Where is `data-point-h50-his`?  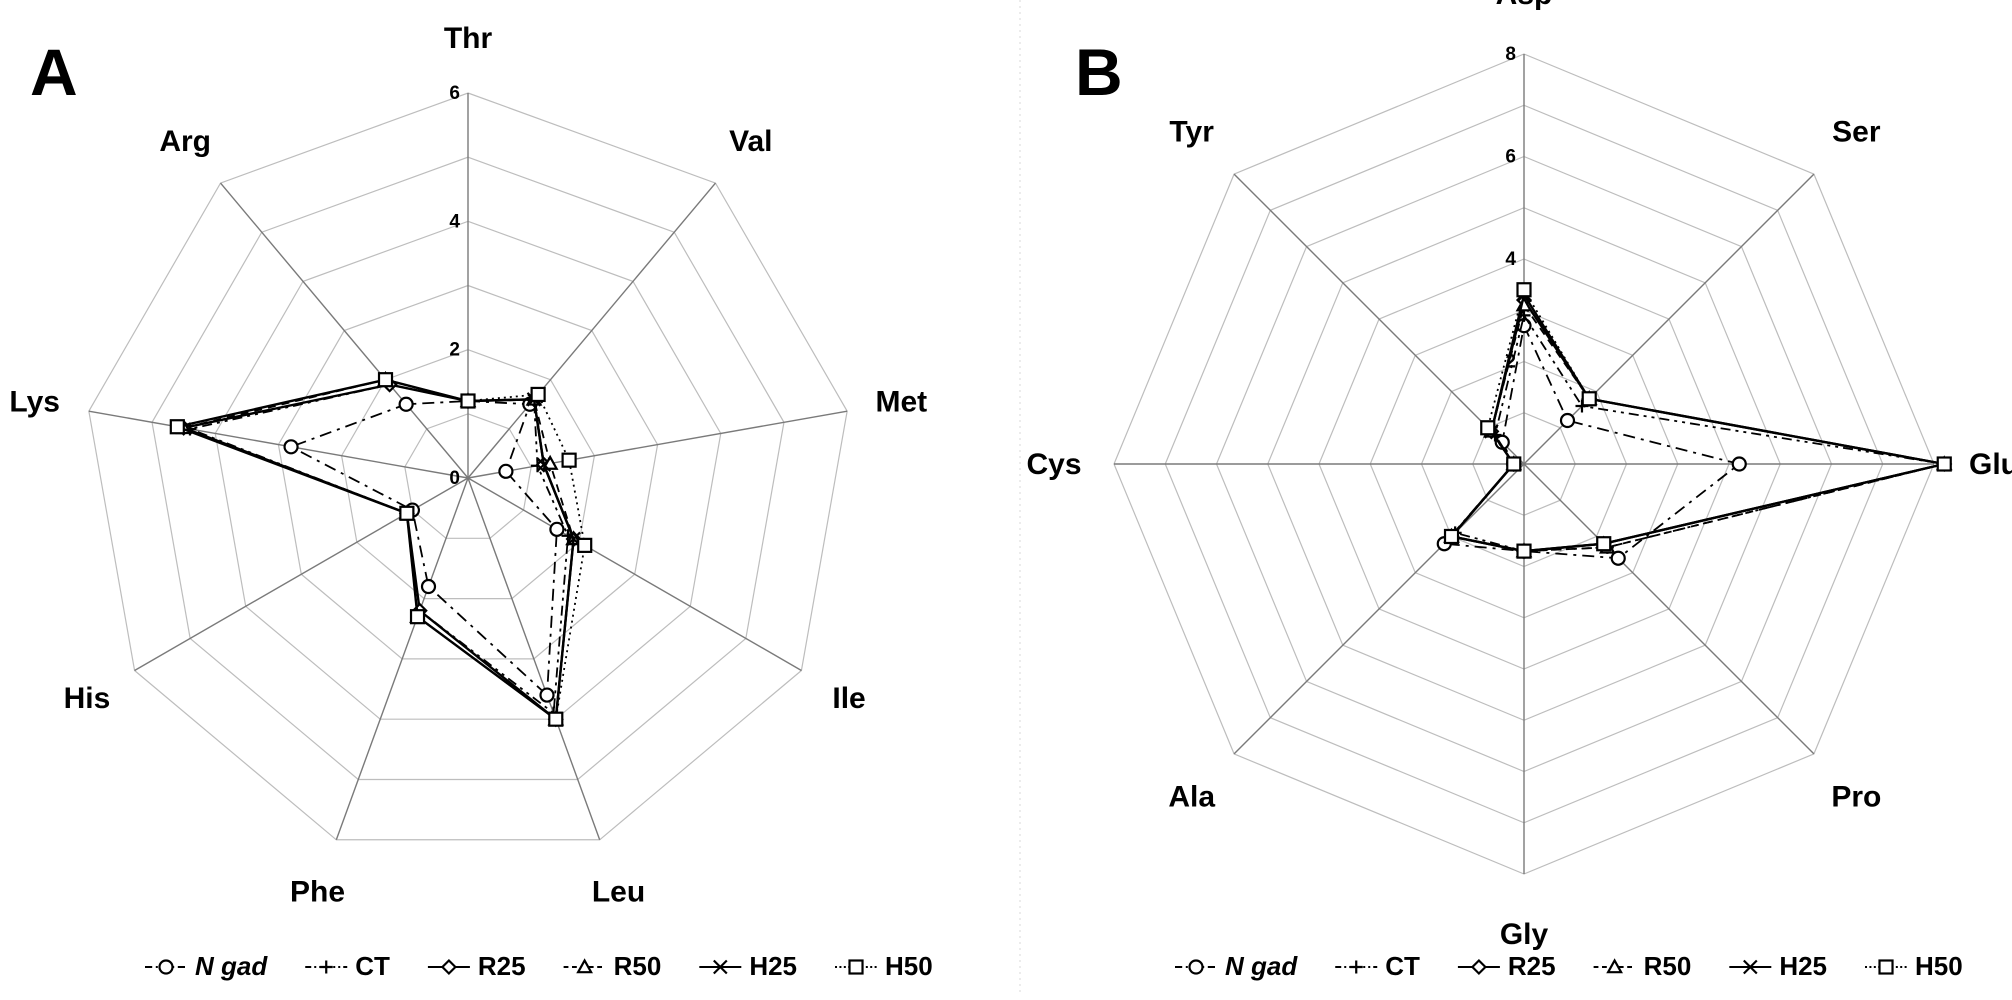 data-point-h50-his is located at coordinates (407, 513).